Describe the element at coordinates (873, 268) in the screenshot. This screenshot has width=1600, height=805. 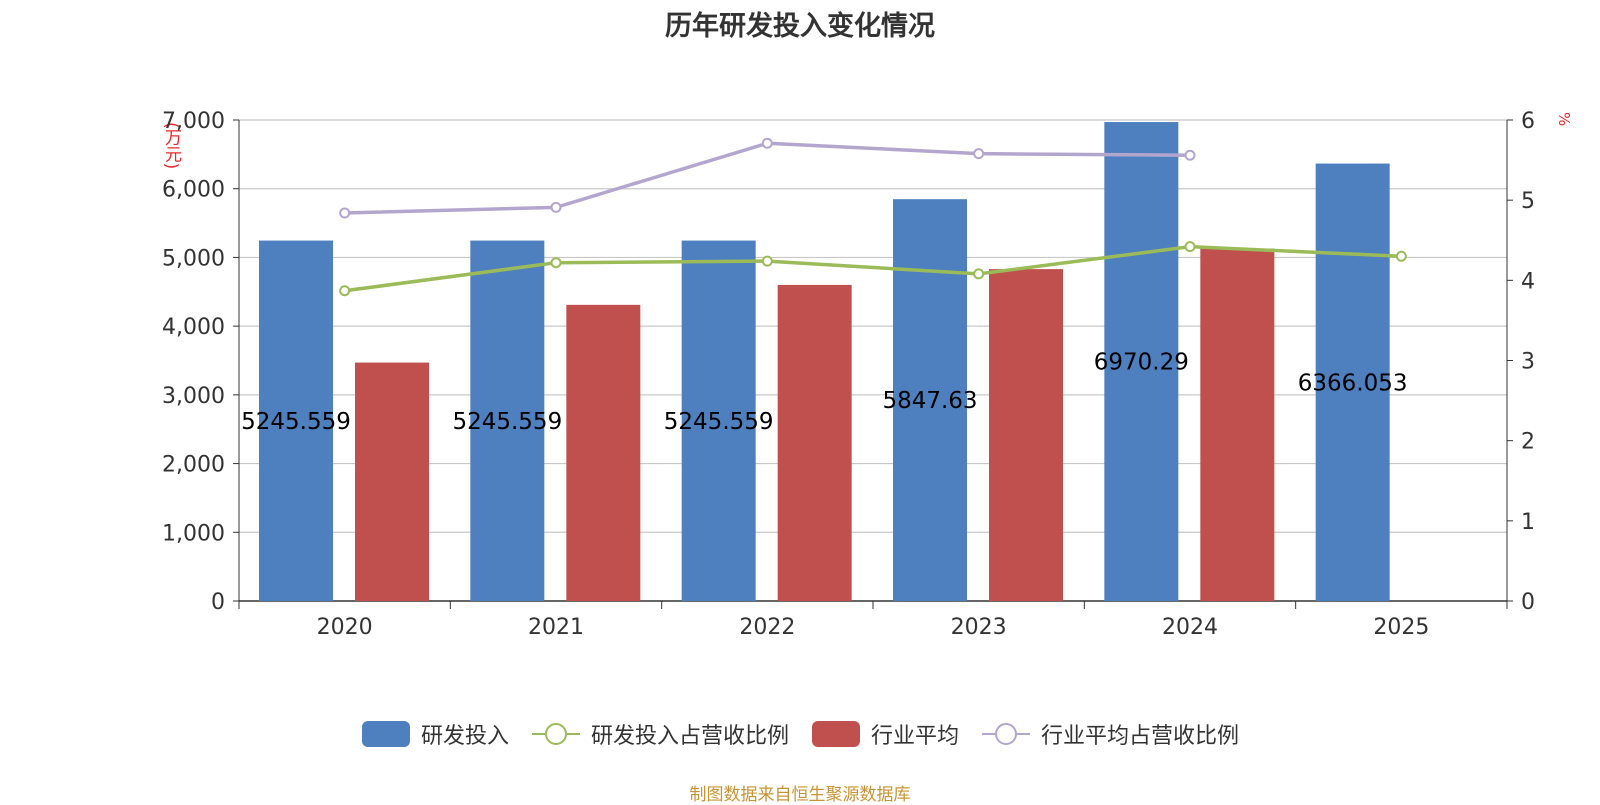
I see `rd-ratio-line` at that location.